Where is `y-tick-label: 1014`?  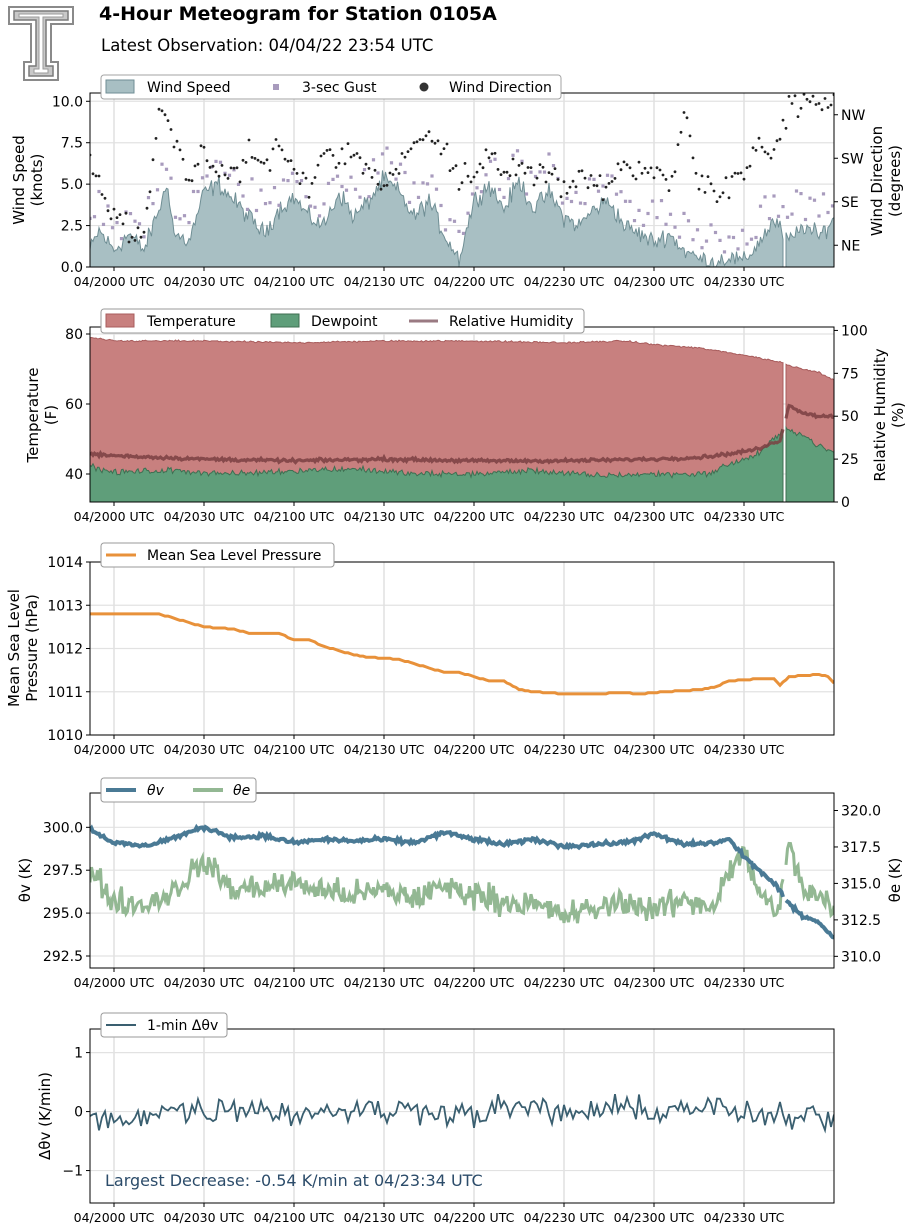 y-tick-label: 1014 is located at coordinates (65, 563).